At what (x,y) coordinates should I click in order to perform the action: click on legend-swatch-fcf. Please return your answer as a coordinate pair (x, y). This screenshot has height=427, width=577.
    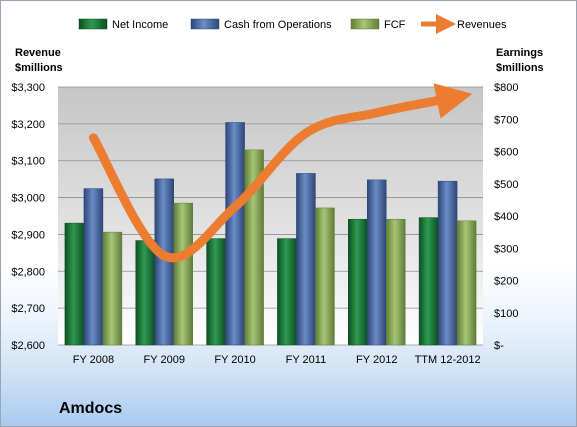
    Looking at the image, I should click on (365, 24).